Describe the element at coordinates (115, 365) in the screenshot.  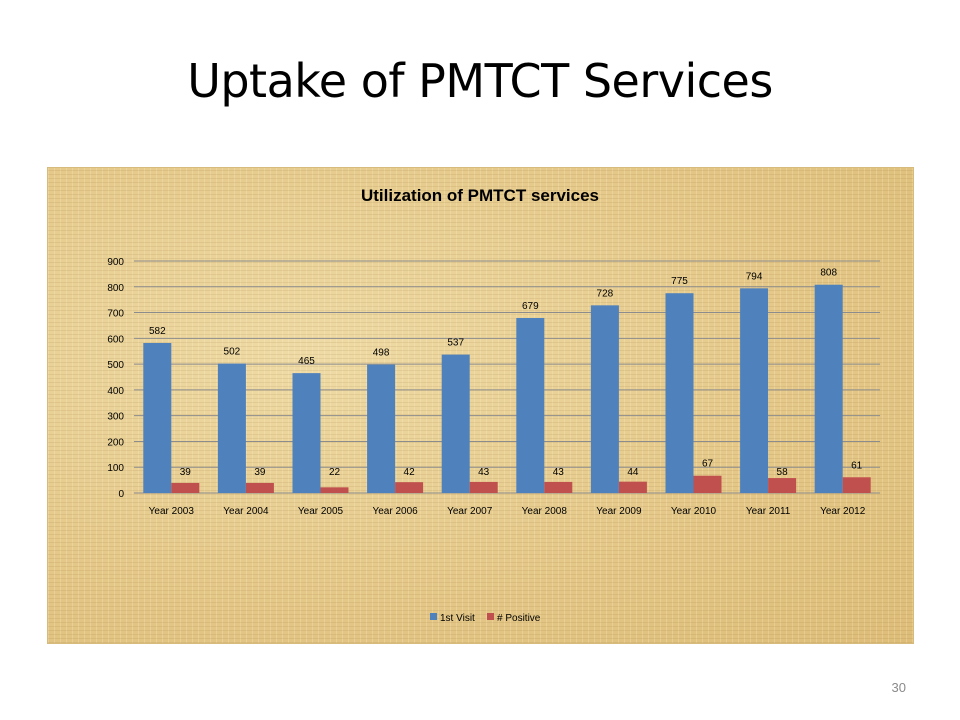
I see `y-tick-label: 500` at that location.